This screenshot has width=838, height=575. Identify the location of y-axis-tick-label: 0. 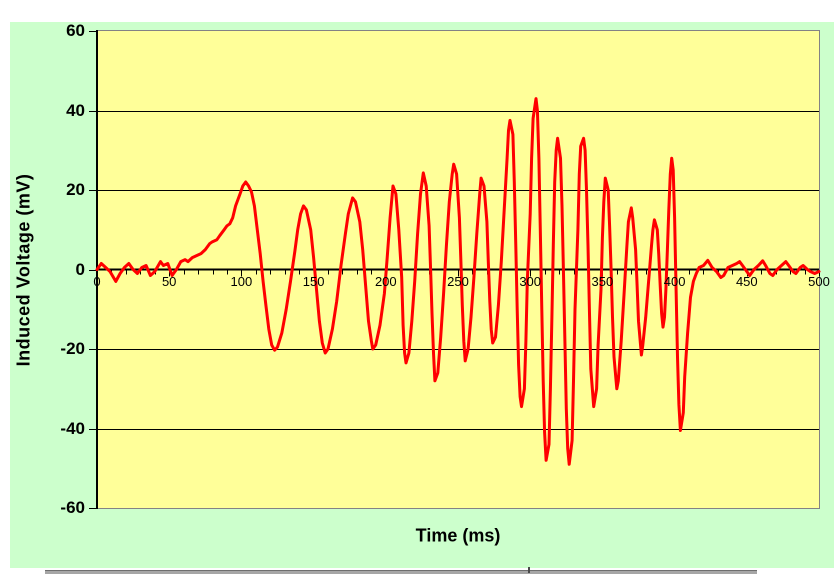
(80, 269).